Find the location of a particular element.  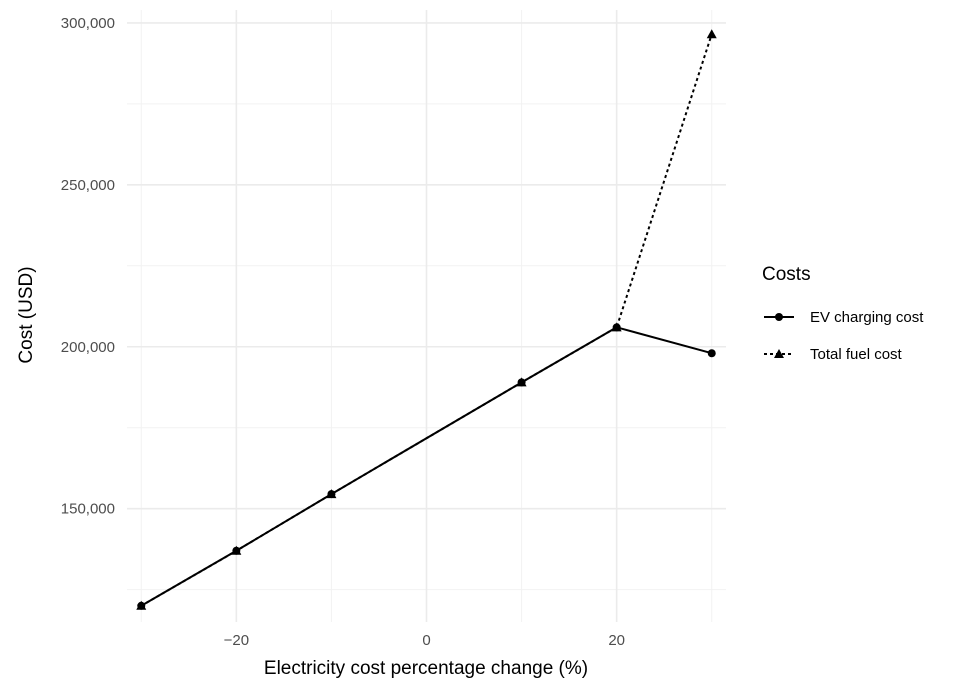

data-point-ev-charging-cost is located at coordinates (711, 353).